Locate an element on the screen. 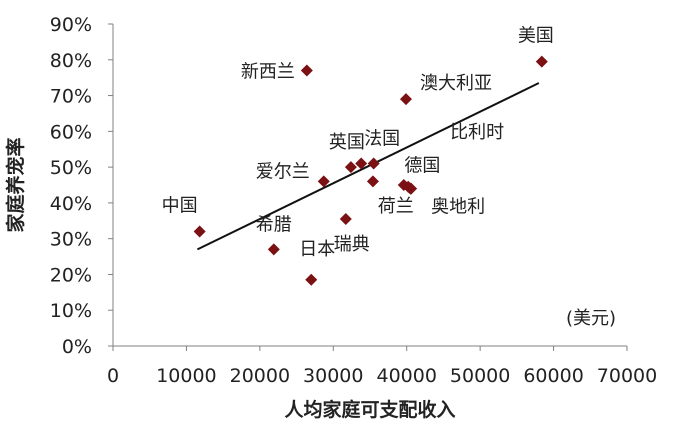 This screenshot has height=426, width=673. point-label: 爱尔兰 is located at coordinates (283, 171).